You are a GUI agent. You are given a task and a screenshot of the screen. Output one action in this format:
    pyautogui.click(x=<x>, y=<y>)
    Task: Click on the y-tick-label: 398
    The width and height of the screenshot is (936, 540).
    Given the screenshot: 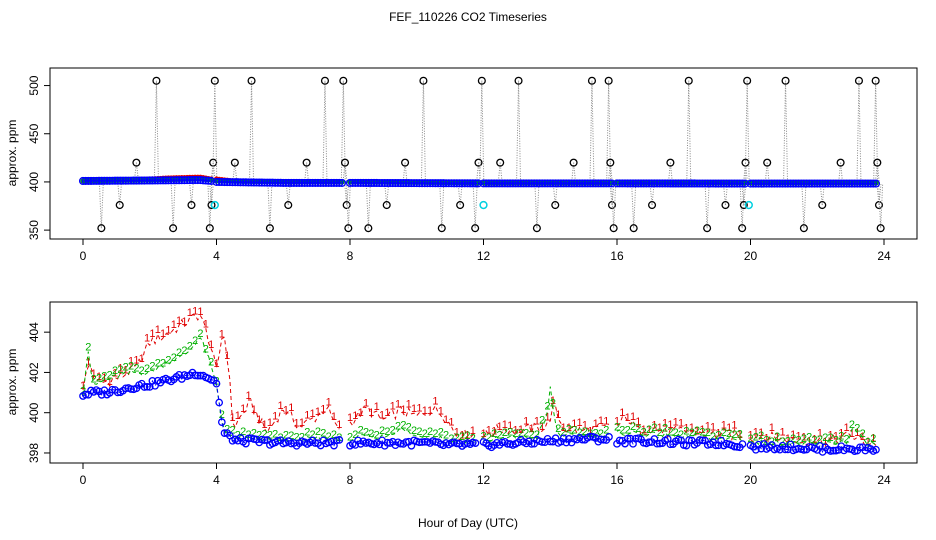 What is the action you would take?
    pyautogui.click(x=34, y=453)
    